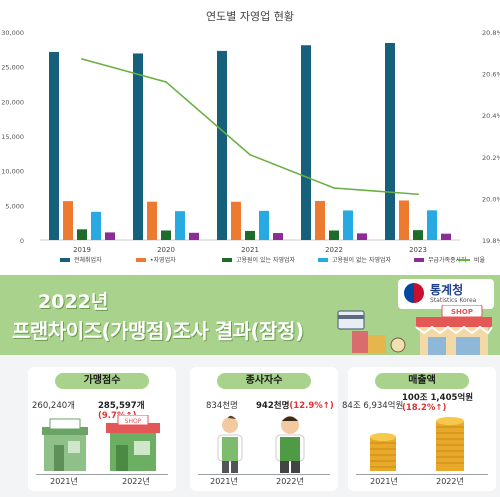 Image resolution: width=500 pixels, height=497 pixels. Describe the element at coordinates (82, 250) in the screenshot. I see `x-tick-label: 2019` at that location.